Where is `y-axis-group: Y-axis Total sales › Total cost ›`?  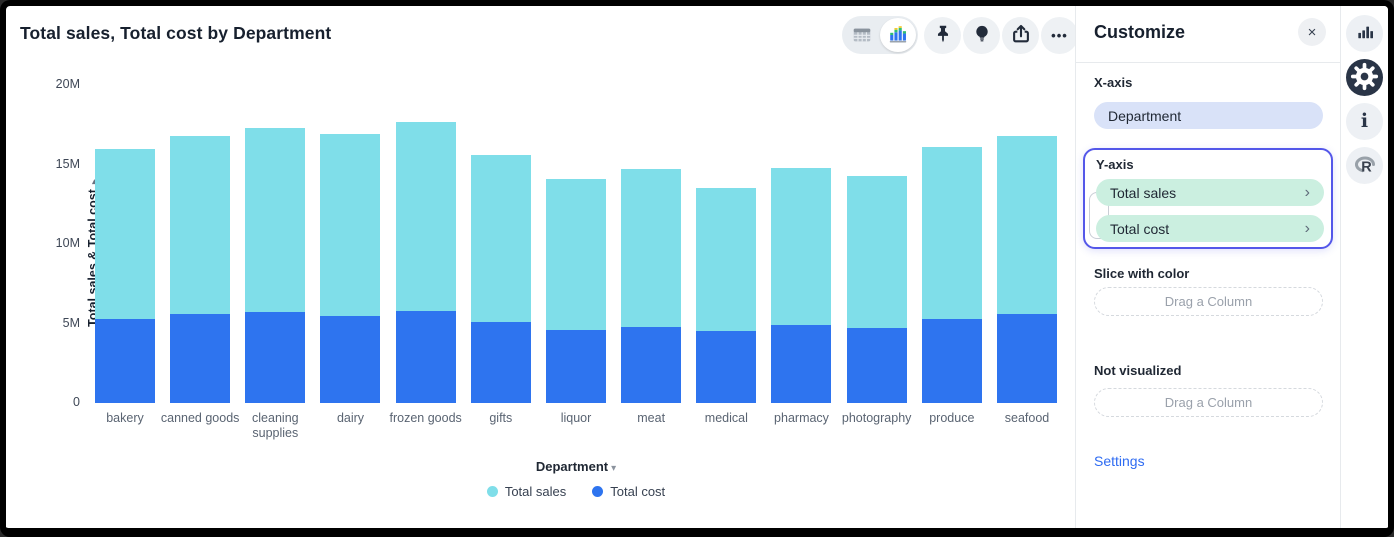 y-axis-group: Y-axis Total sales › Total cost › is located at coordinates (1208, 198).